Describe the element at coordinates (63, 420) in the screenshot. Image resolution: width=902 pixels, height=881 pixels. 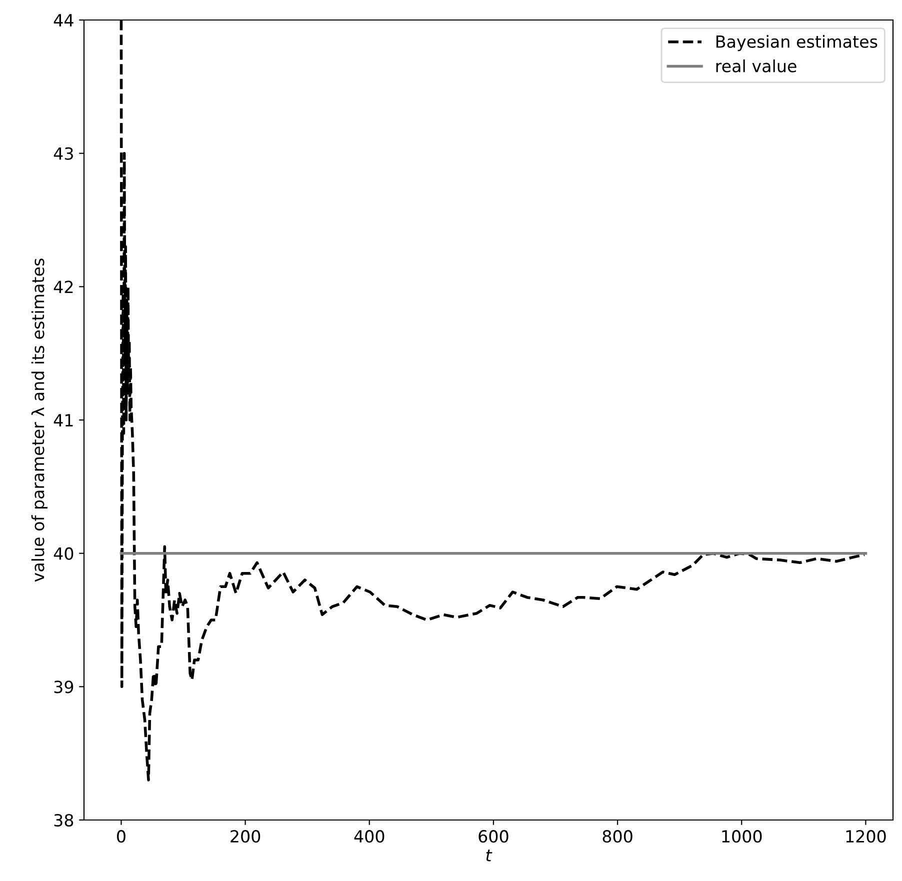
I see `y-tick-label: 41` at that location.